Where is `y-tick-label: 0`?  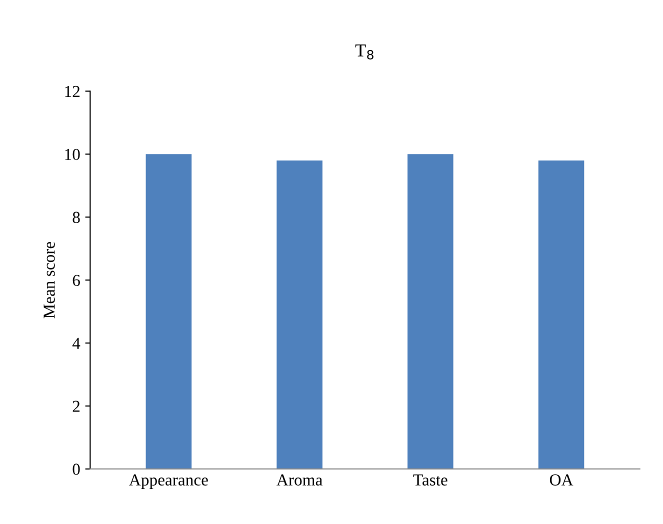
y-tick-label: 0 is located at coordinates (76, 469).